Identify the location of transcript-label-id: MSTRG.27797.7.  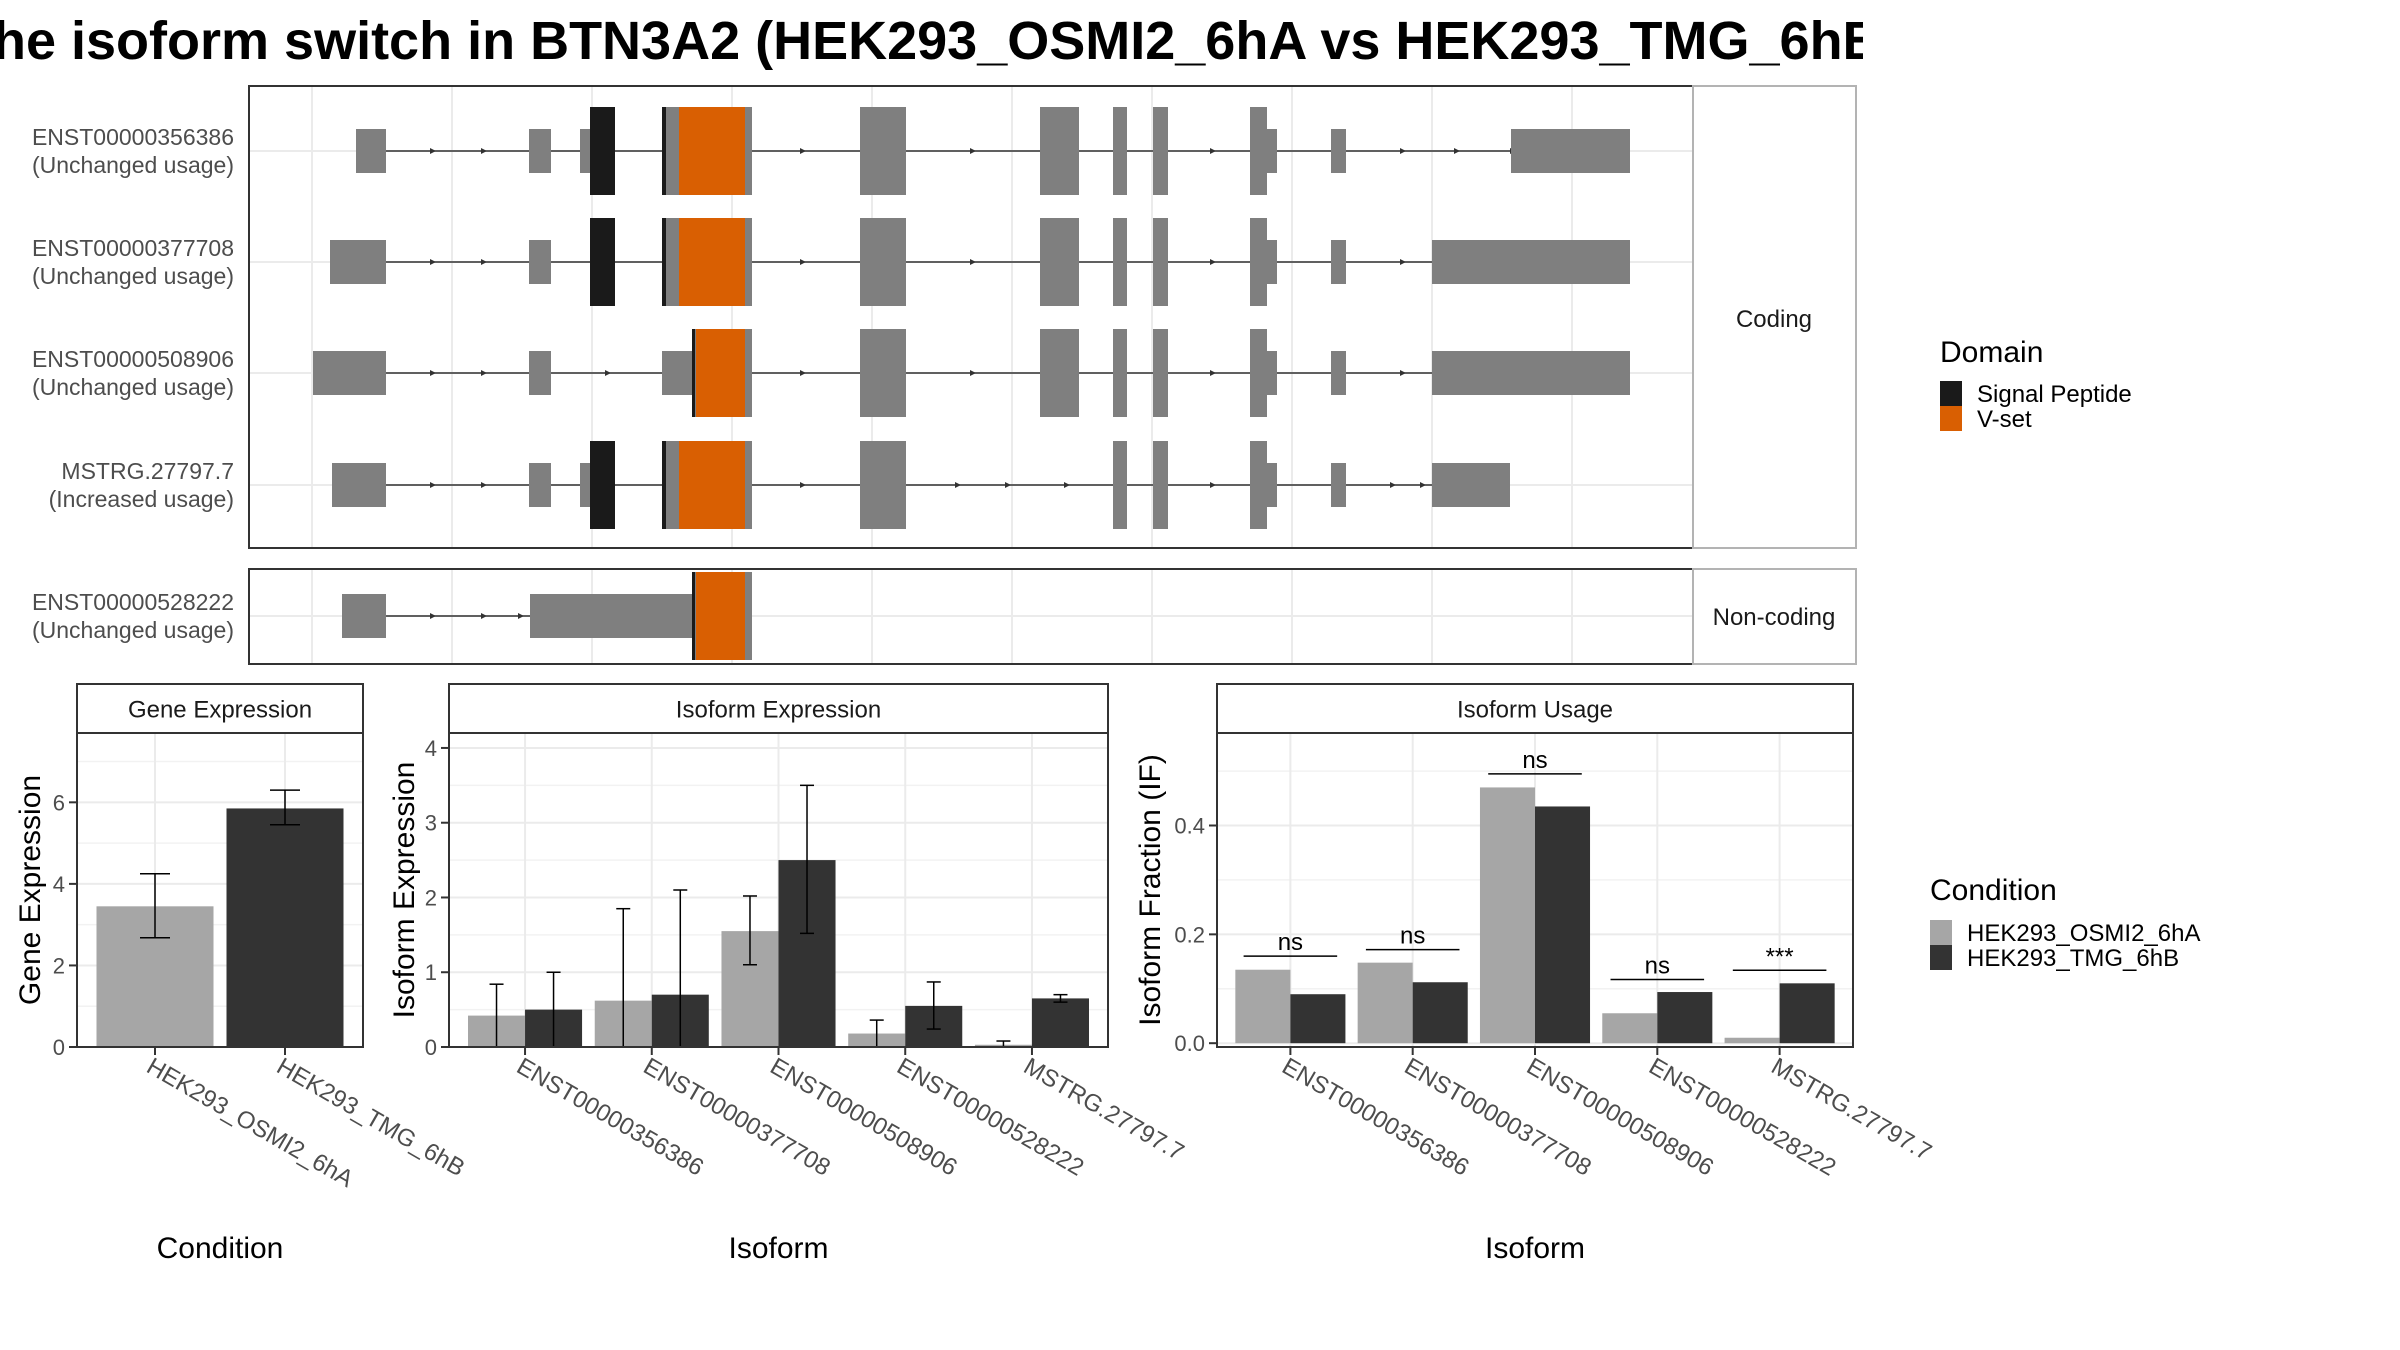
(147, 471).